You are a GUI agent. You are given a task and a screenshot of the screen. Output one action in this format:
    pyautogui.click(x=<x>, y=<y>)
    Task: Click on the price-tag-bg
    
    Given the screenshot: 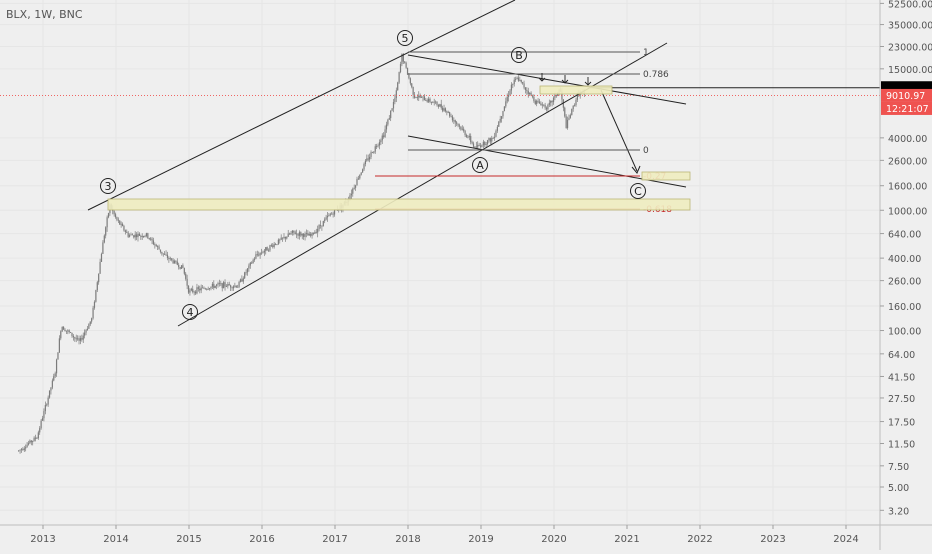 What is the action you would take?
    pyautogui.click(x=906, y=95)
    